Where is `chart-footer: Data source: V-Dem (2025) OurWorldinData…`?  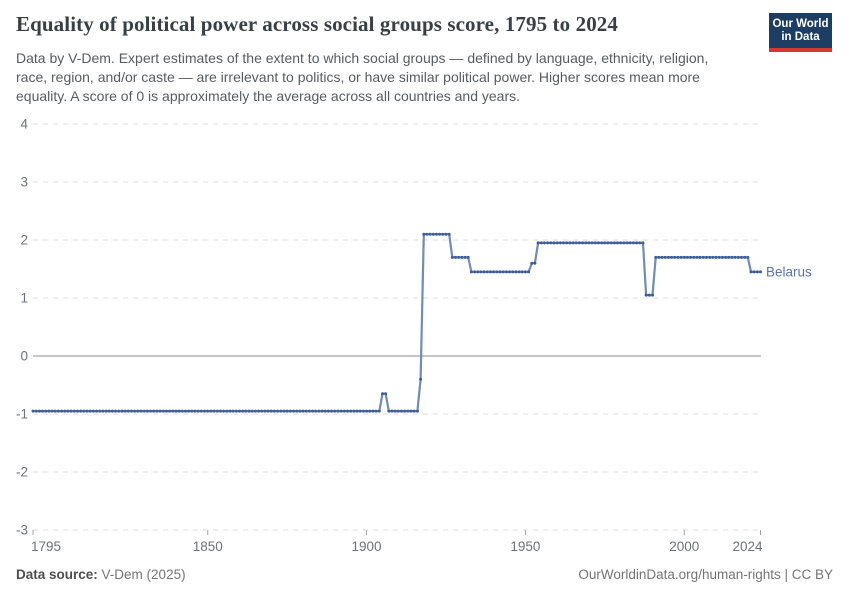
chart-footer: Data source: V-Dem (2025) OurWorldinData… is located at coordinates (424, 577).